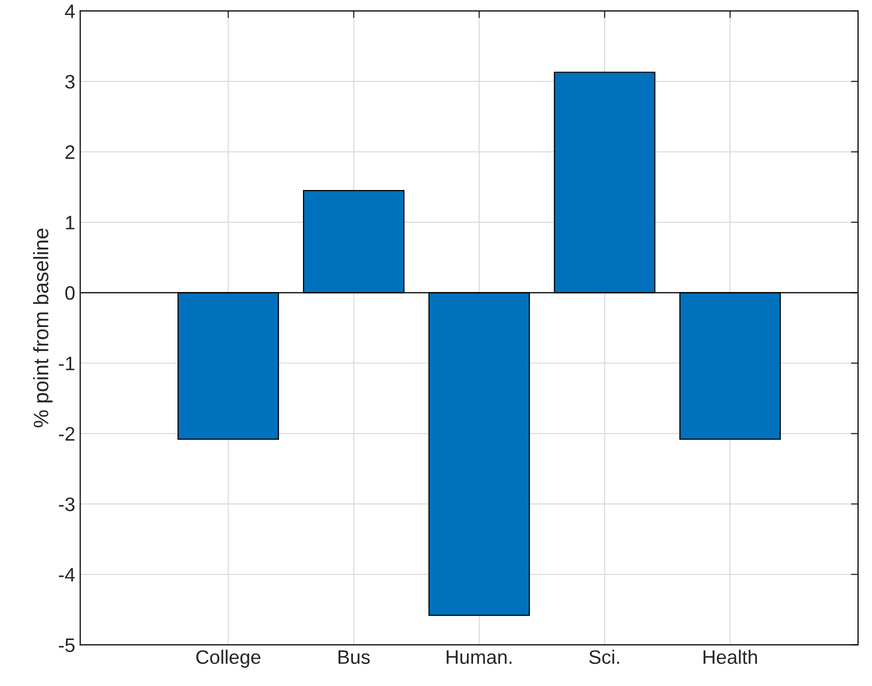 The height and width of the screenshot is (686, 872). What do you see at coordinates (354, 657) in the screenshot?
I see `x-tick-label: Bus` at bounding box center [354, 657].